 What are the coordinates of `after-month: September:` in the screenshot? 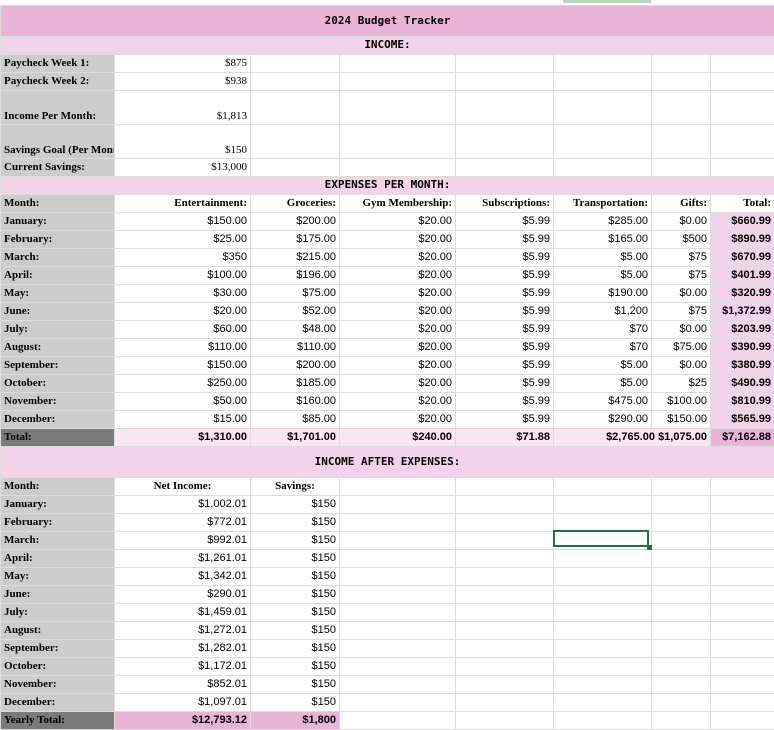 It's located at (58, 648).